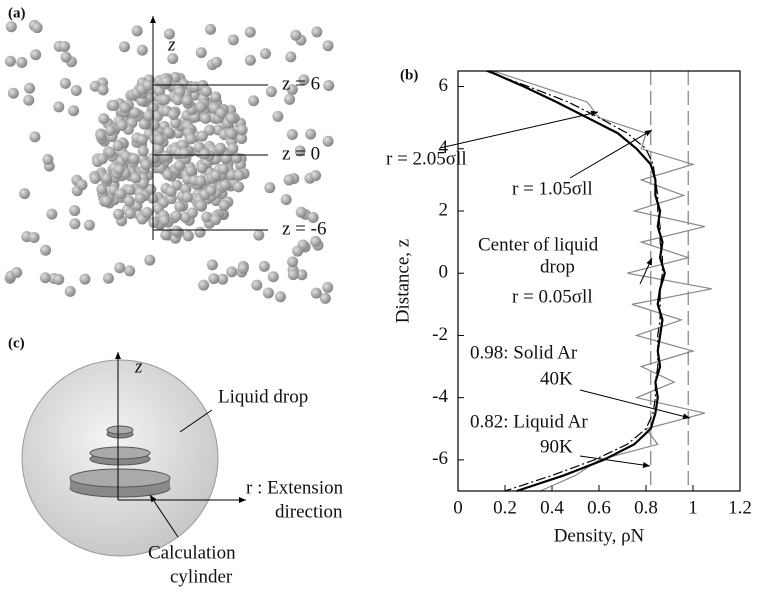 The width and height of the screenshot is (770, 594). I want to click on x-tick-label: 0.2, so click(505, 507).